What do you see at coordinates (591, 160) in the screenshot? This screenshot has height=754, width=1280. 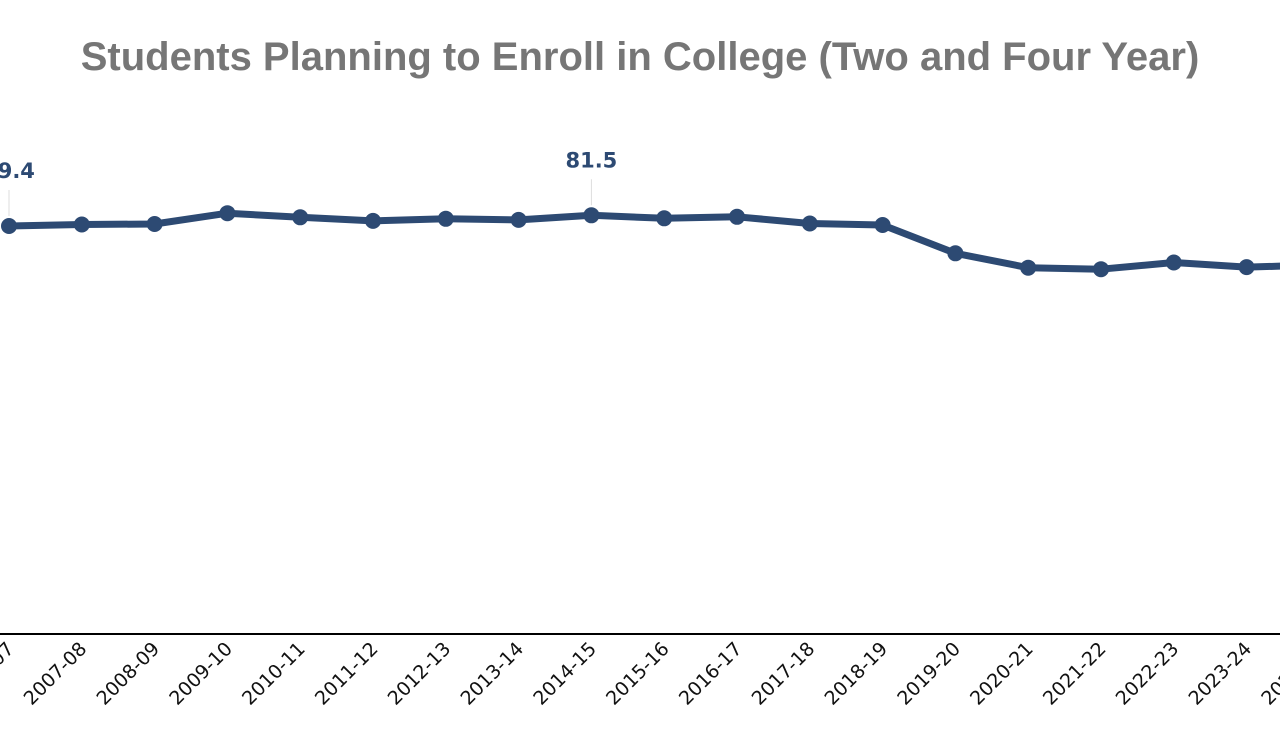 I see `data-label: 81.5` at bounding box center [591, 160].